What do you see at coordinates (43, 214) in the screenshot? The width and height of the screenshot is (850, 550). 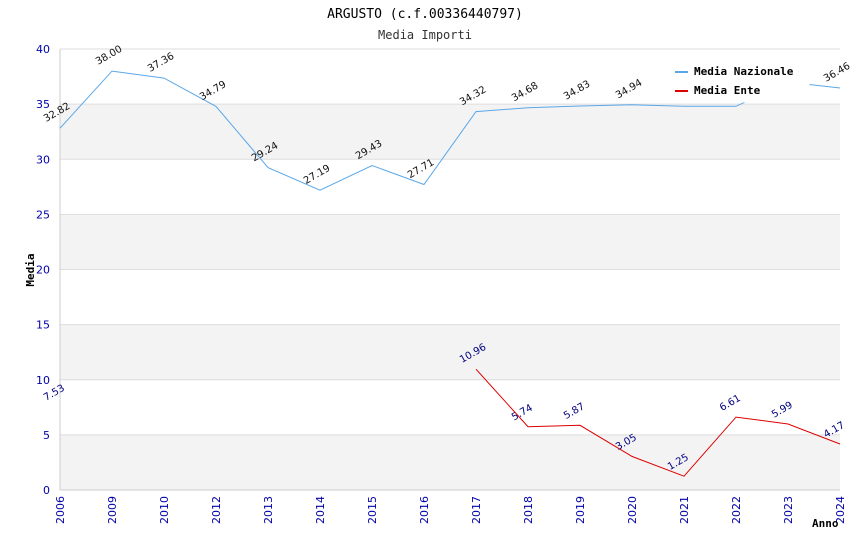 I see `y-tick-label: 25` at bounding box center [43, 214].